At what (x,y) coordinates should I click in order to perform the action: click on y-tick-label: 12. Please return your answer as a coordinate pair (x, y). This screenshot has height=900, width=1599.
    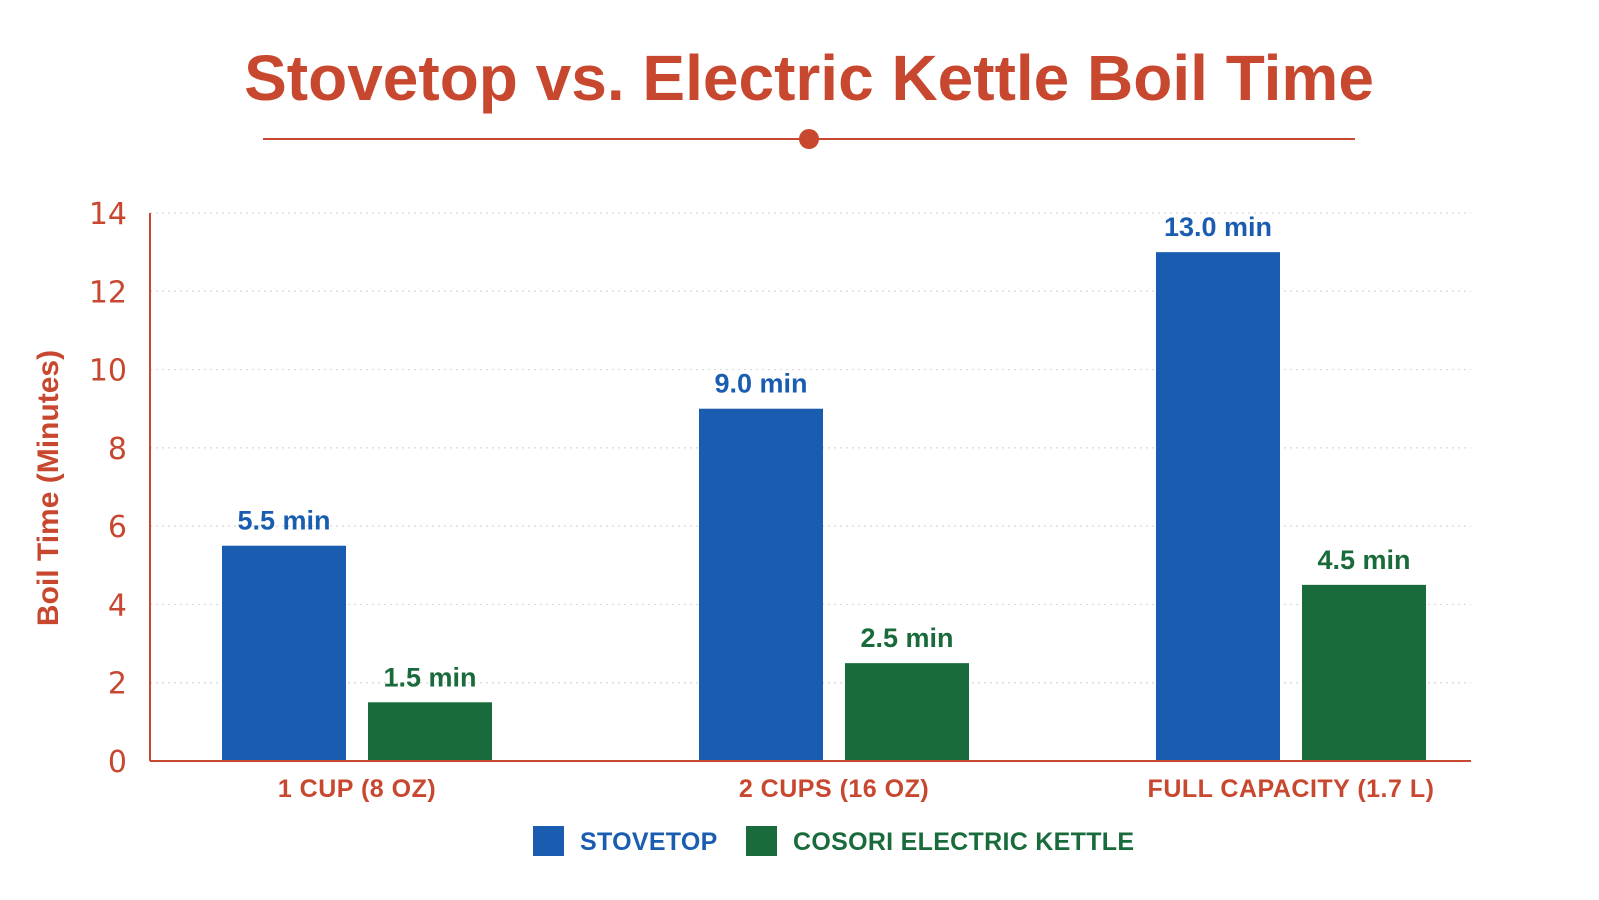
    Looking at the image, I should click on (108, 292).